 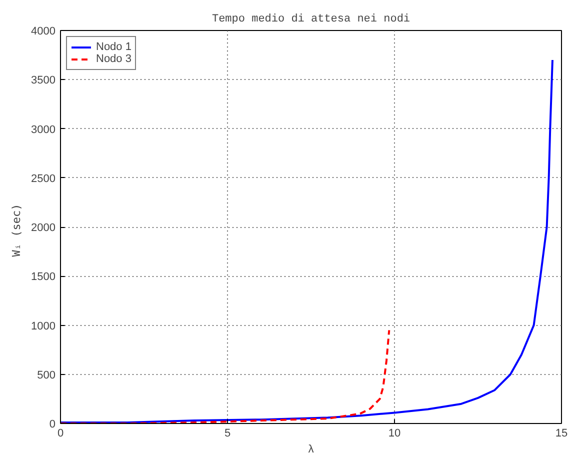 I want to click on chart-title: Tempo medio di attesa nei nodi, so click(x=311, y=20).